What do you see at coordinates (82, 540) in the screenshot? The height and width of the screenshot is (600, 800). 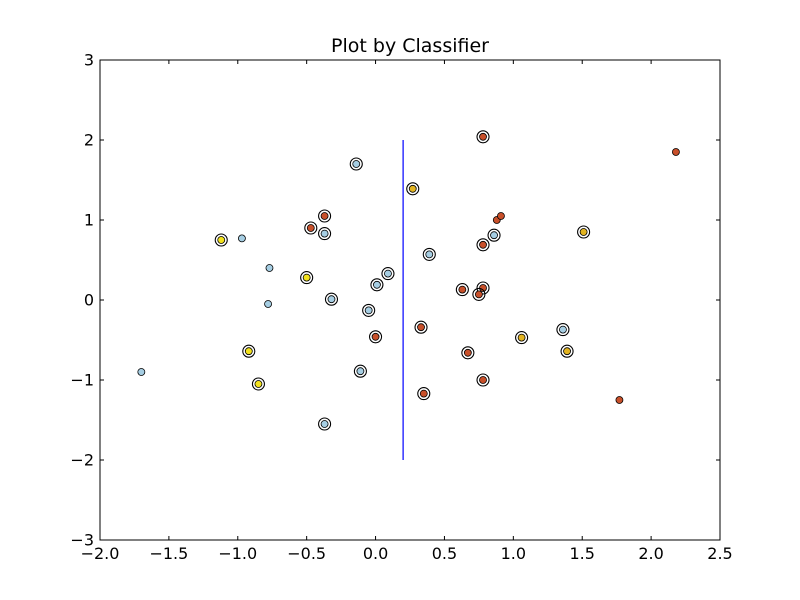 I see `y-tick-label: −3` at bounding box center [82, 540].